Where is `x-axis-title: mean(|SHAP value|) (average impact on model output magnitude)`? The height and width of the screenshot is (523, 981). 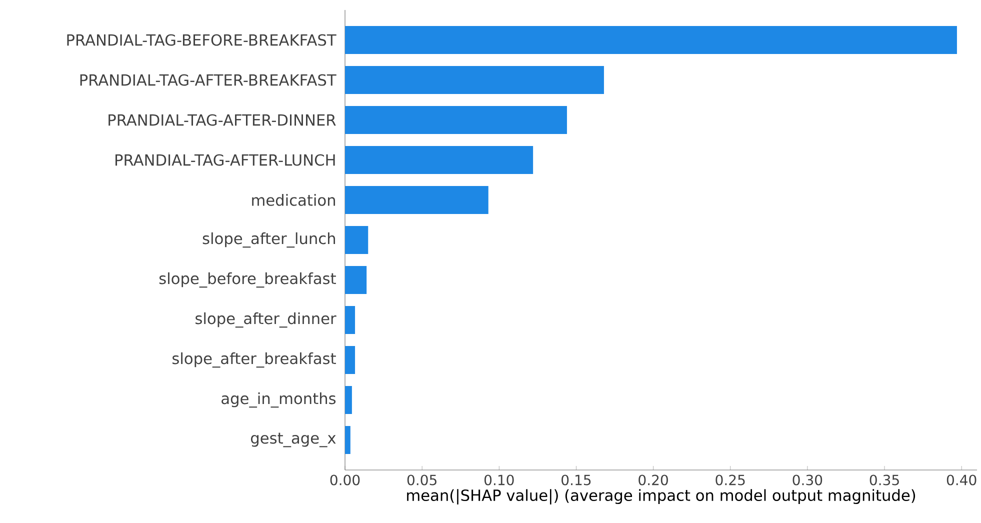
x-axis-title: mean(|SHAP value|) (average impact on model output magnitude) is located at coordinates (661, 496).